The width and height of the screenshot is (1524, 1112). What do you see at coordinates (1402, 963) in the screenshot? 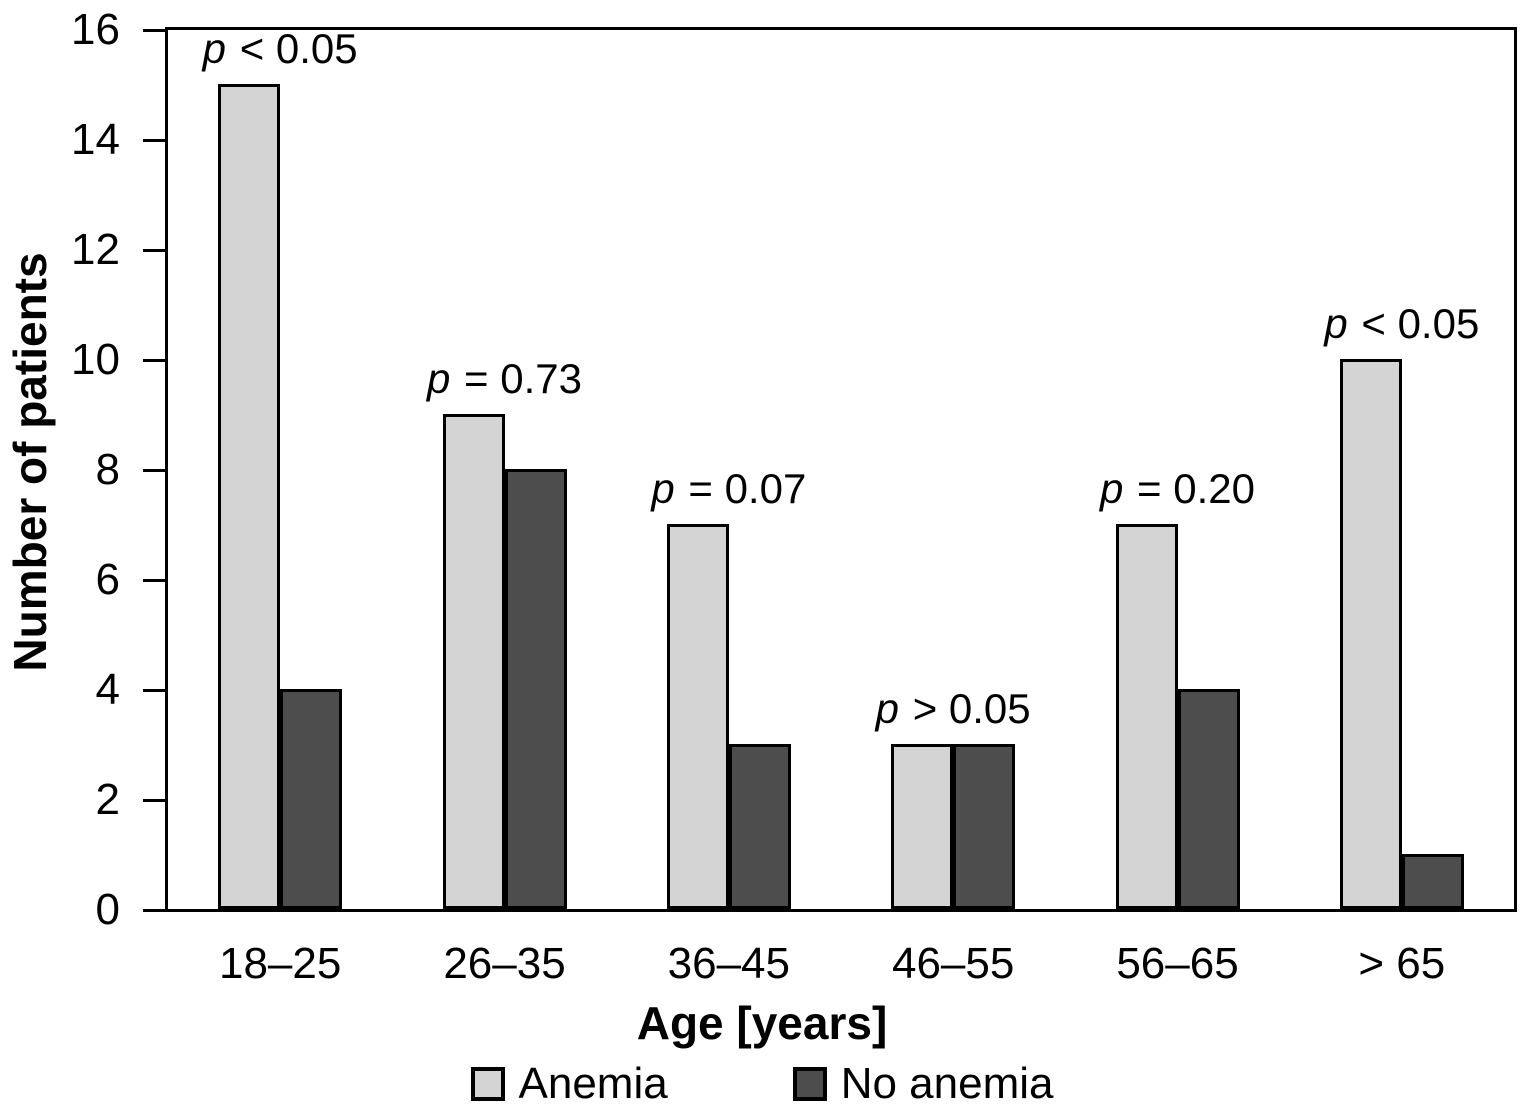
I see `x-axis-tick-label: > 65` at bounding box center [1402, 963].